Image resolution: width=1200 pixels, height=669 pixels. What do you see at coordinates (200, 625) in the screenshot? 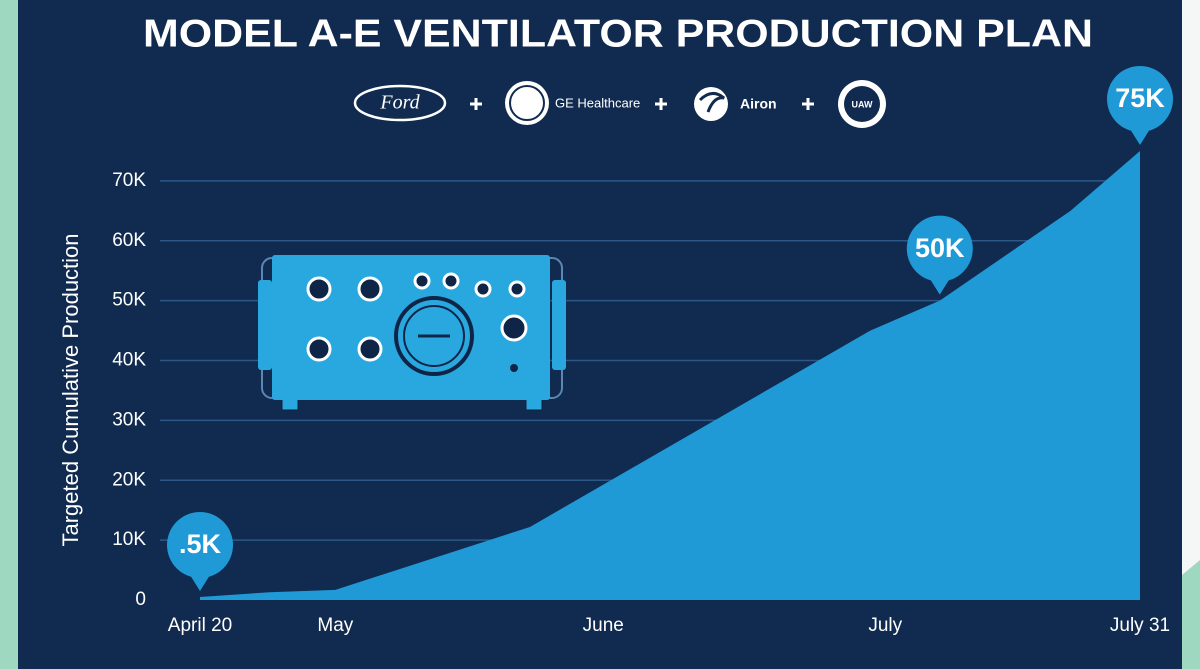
I see `x-tick-label: April 20` at bounding box center [200, 625].